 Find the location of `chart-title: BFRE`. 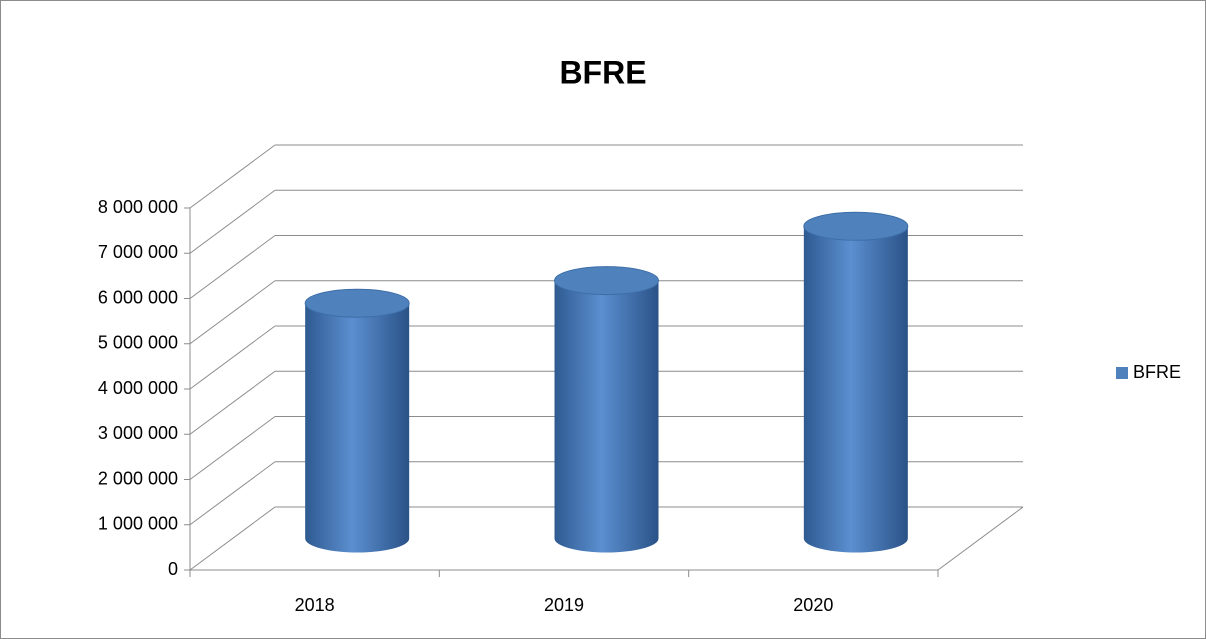

chart-title: BFRE is located at coordinates (602, 72).